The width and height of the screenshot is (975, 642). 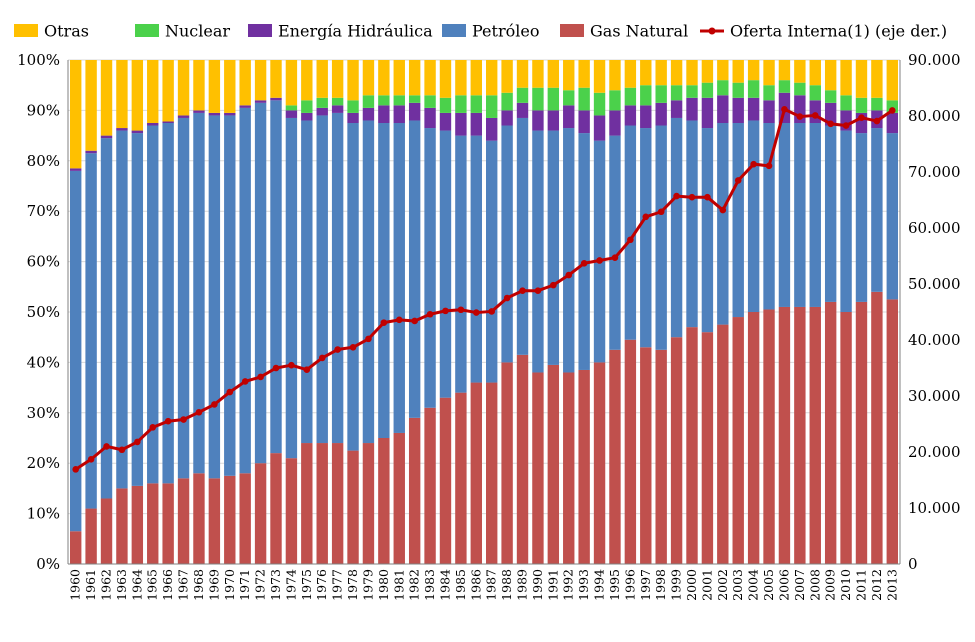 I want to click on bar-petroleo-1976, so click(x=322, y=279).